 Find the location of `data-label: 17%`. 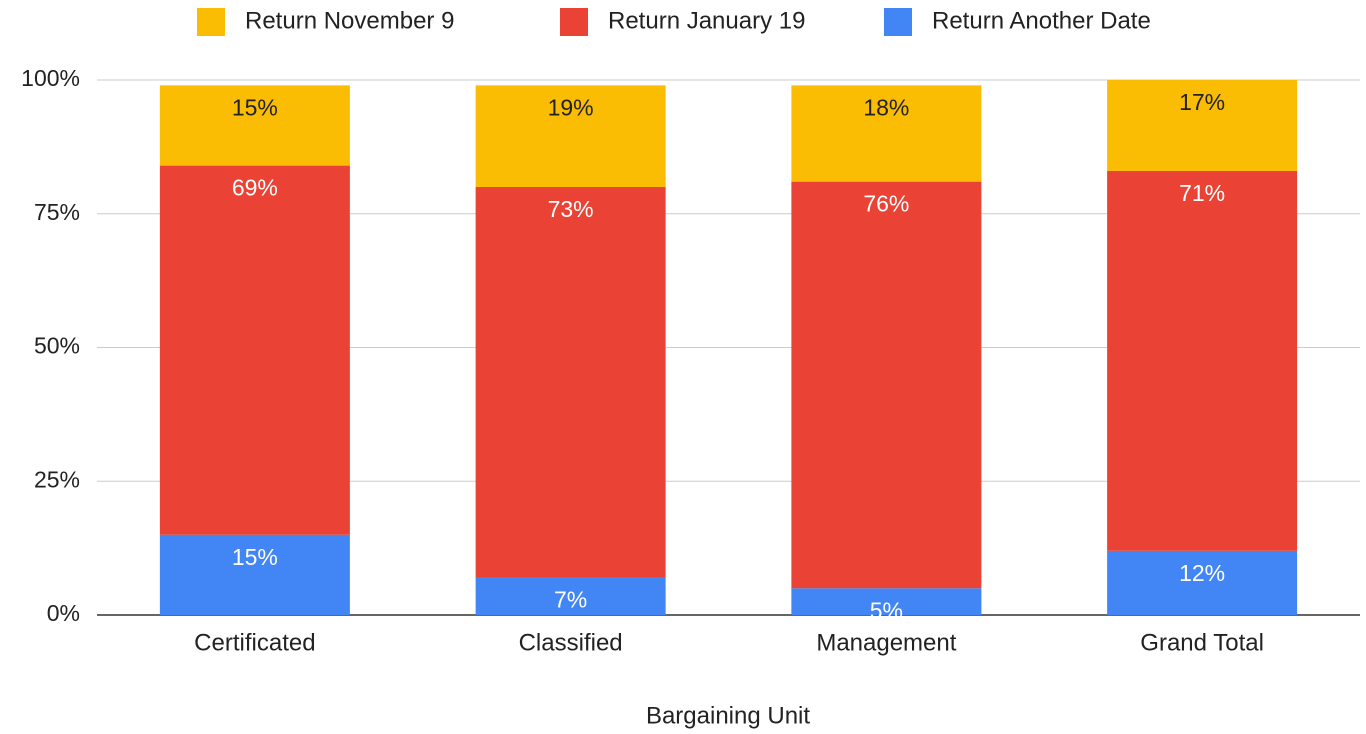

data-label: 17% is located at coordinates (1202, 102).